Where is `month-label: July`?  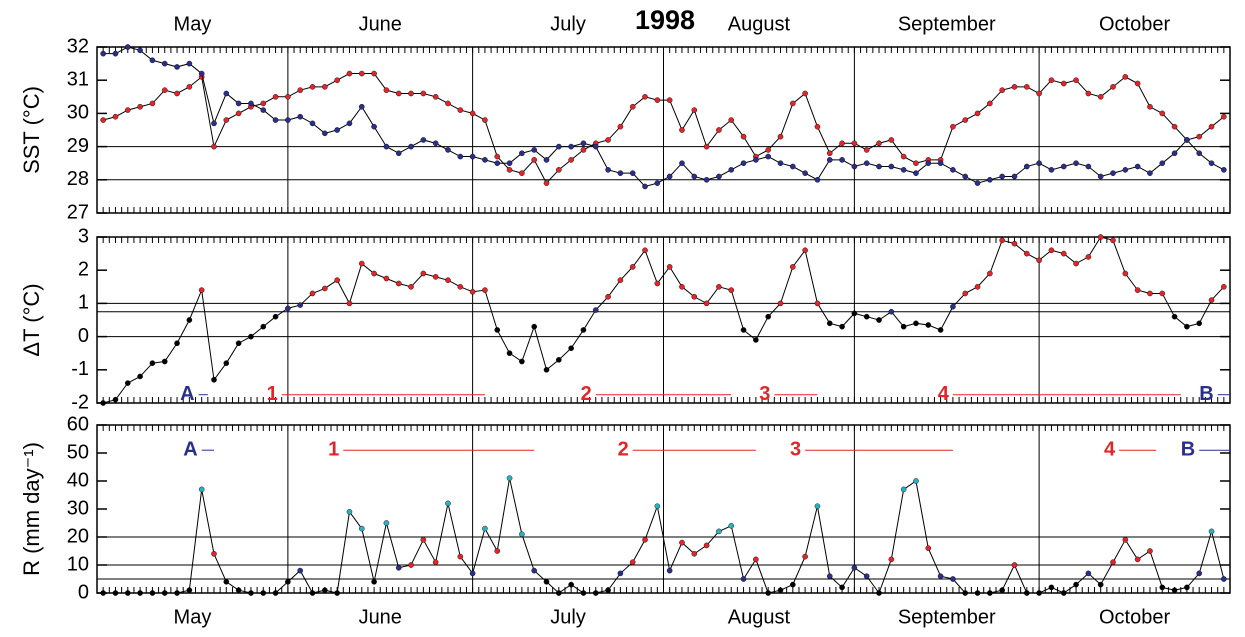 month-label: July is located at coordinates (568, 617).